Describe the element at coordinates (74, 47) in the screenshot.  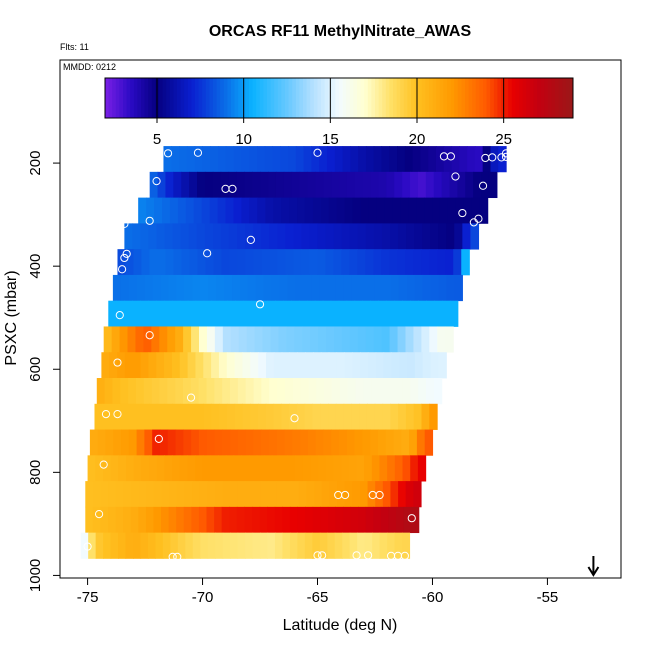
I see `flights-label: Flts: 11` at that location.